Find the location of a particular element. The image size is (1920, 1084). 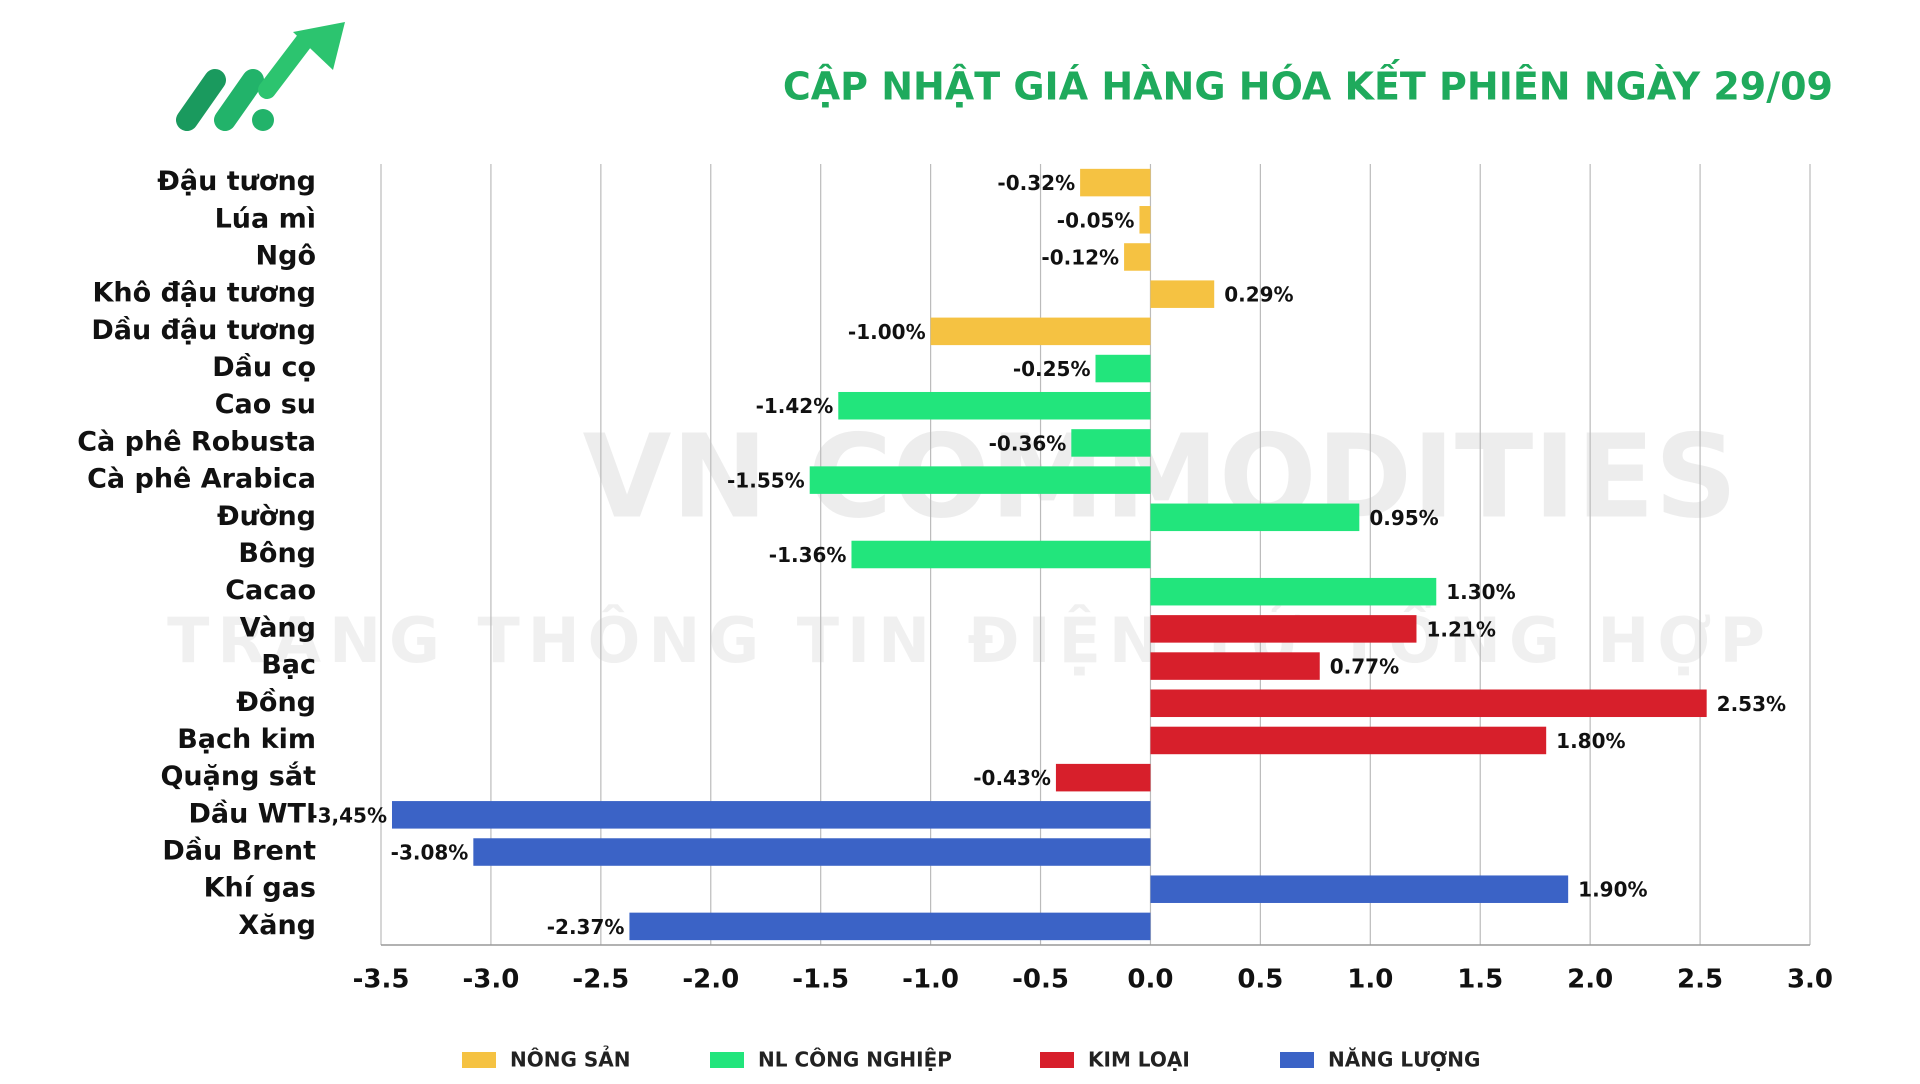

y-tick-label: Khí gas is located at coordinates (260, 888).